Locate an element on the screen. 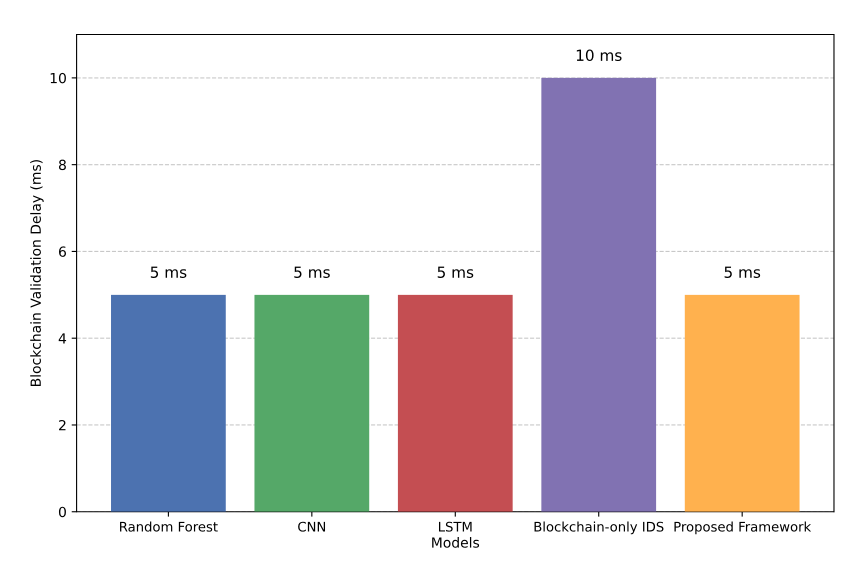 The width and height of the screenshot is (851, 575). y-tick-label: 10 is located at coordinates (58, 78).